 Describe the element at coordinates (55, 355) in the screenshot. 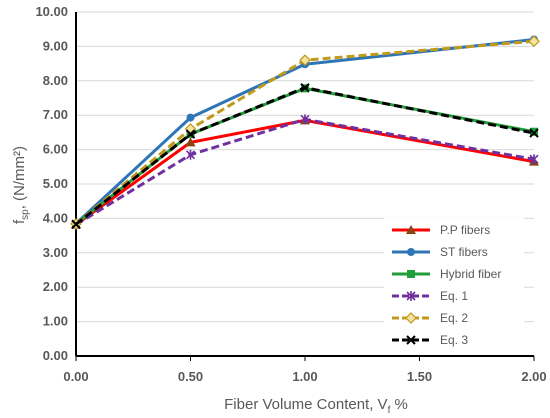

I see `y-tick-label: 0.00` at that location.